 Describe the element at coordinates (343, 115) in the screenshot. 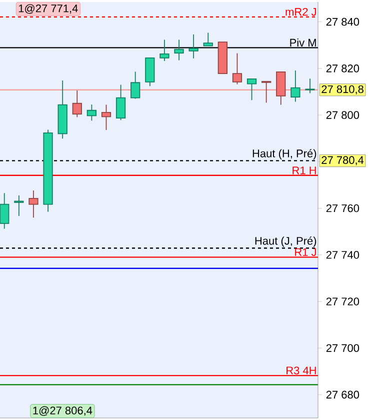

I see `y-tick-label: 27 800` at that location.